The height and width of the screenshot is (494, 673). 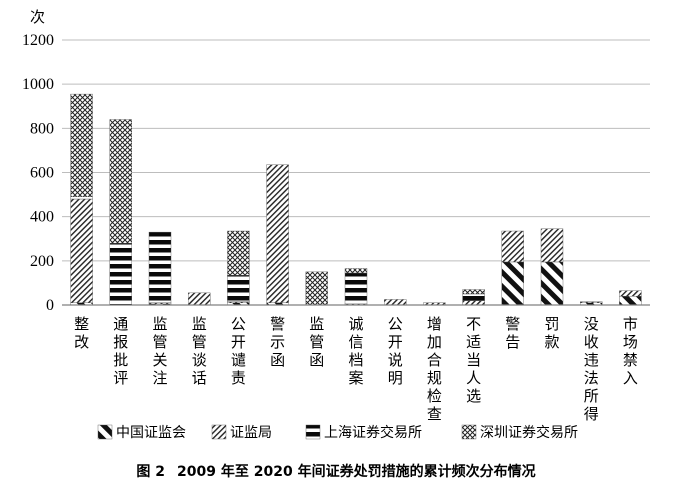 I want to click on legend-item: 上海证券交易所, so click(x=363, y=432).